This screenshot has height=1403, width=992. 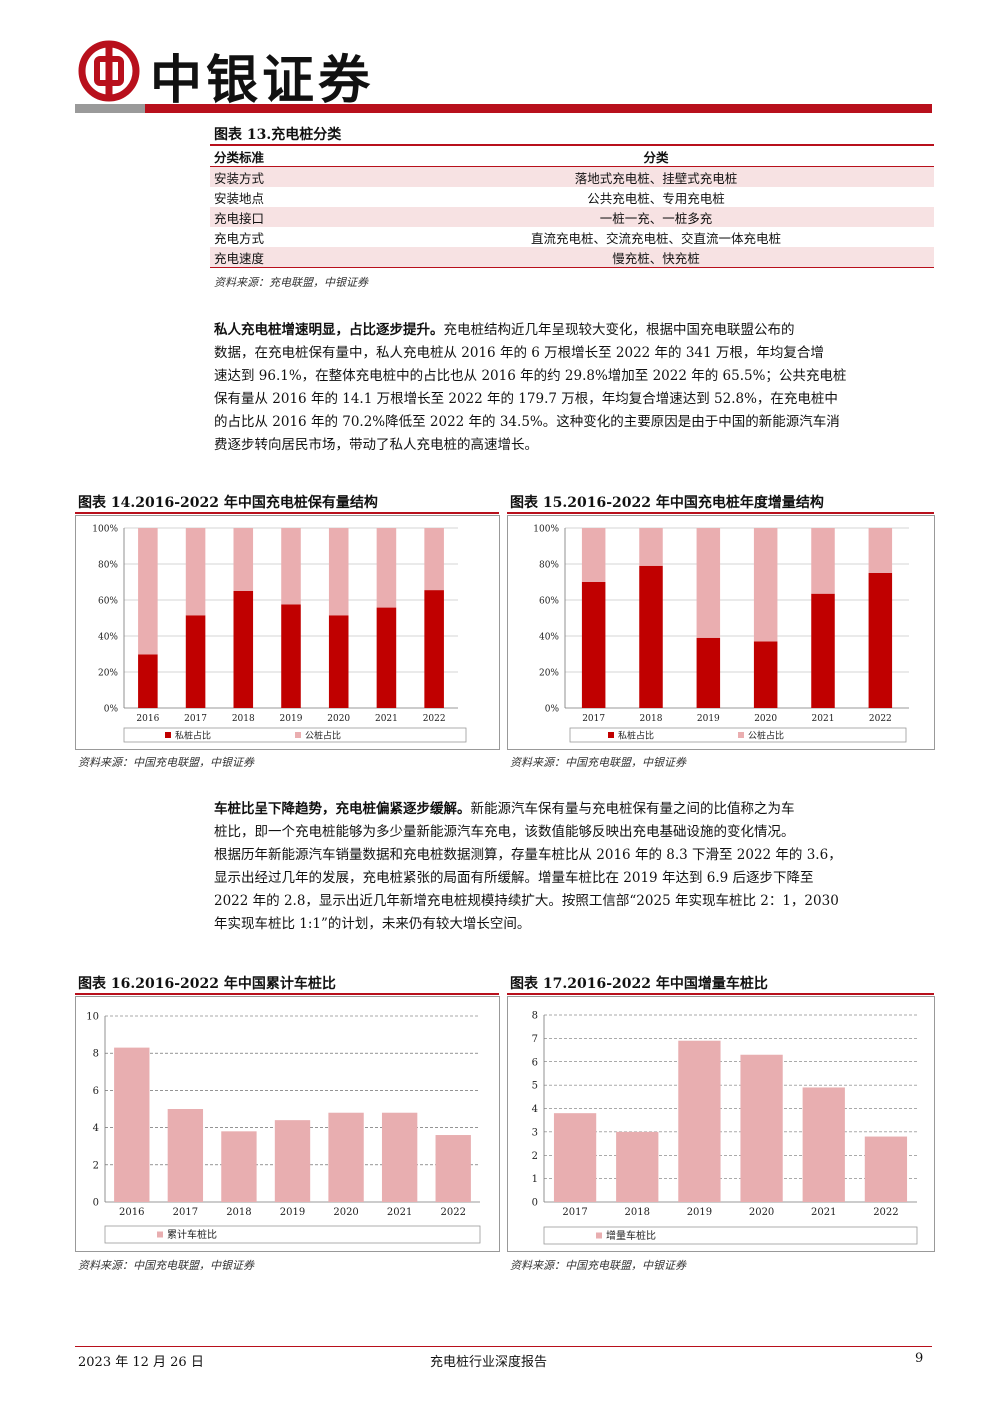 I want to click on legend-label: 累计车桩比, so click(x=192, y=1234).